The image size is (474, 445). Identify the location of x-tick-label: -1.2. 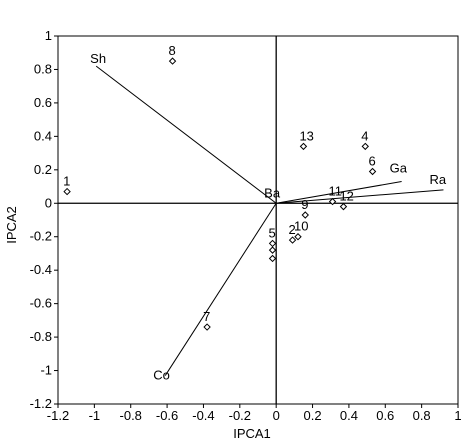
(58, 415).